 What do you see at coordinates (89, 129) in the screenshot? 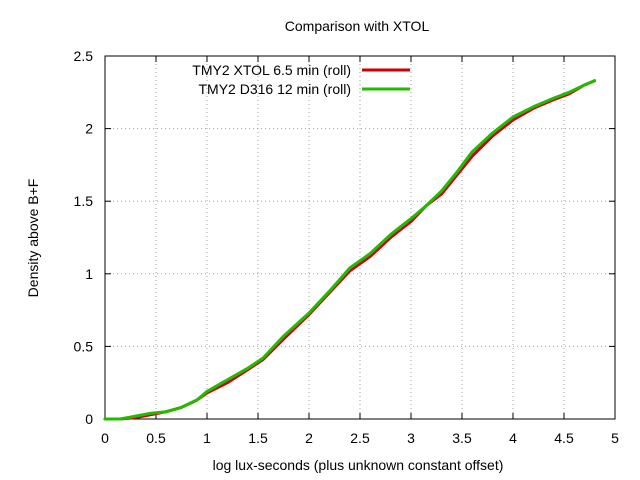
I see `y-tick-label: 2` at bounding box center [89, 129].